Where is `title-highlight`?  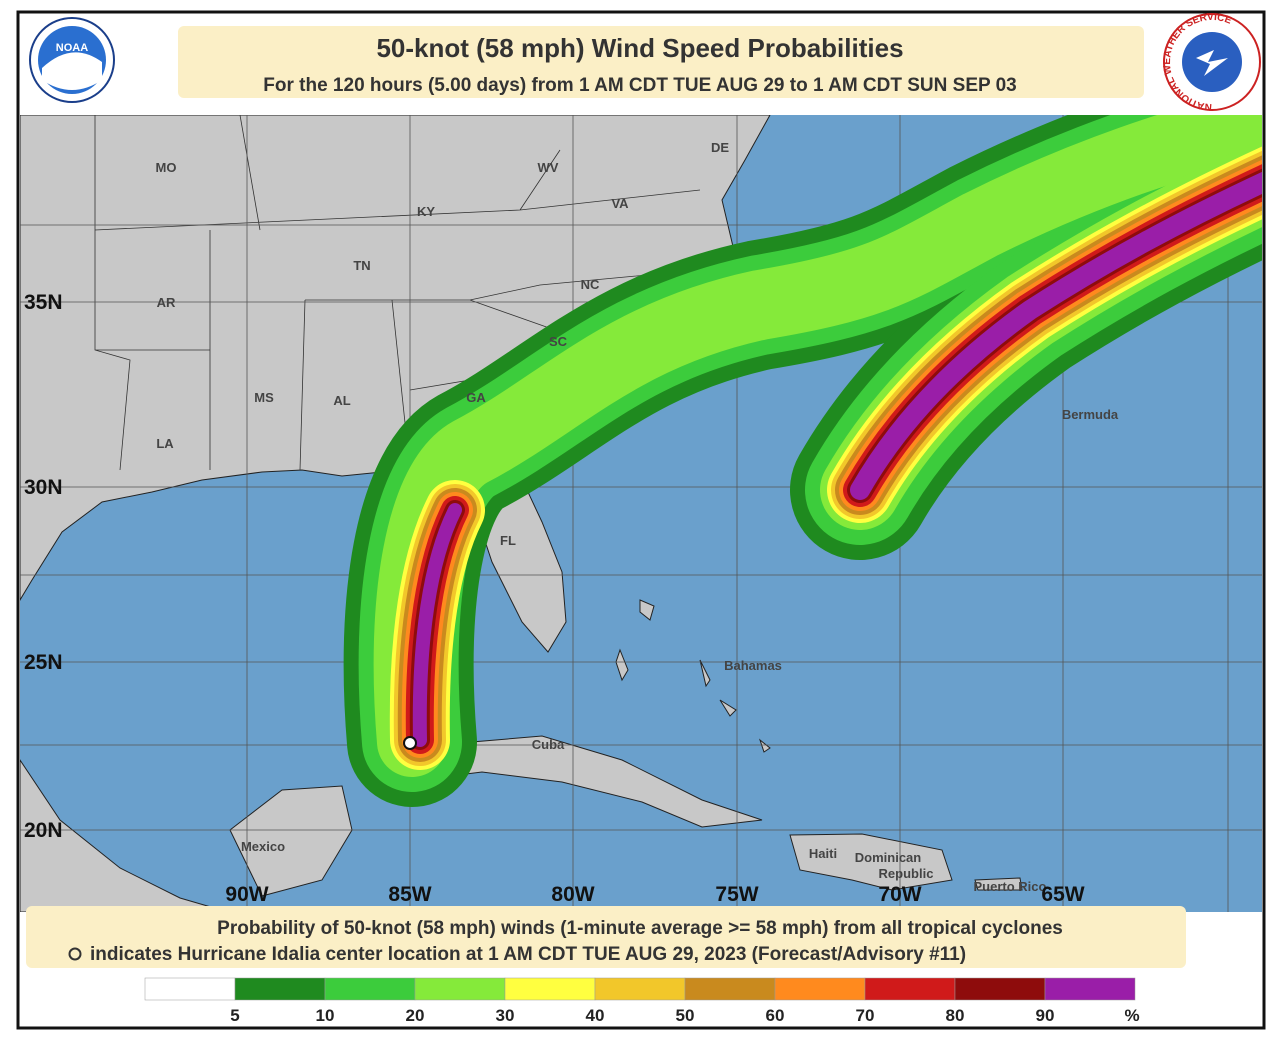 title-highlight is located at coordinates (661, 62).